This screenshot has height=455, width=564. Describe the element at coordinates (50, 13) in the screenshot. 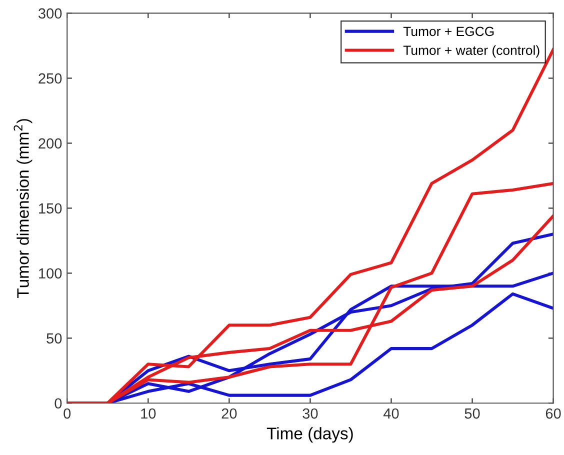

I see `y-tick-label: 300` at that location.